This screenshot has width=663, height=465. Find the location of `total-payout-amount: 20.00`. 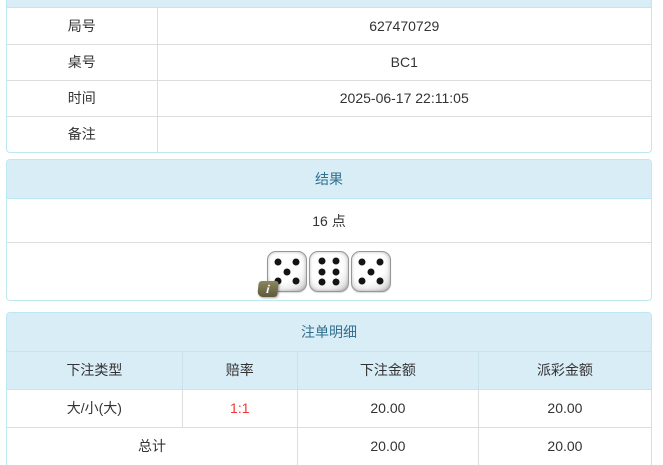

total-payout-amount: 20.00 is located at coordinates (564, 445).